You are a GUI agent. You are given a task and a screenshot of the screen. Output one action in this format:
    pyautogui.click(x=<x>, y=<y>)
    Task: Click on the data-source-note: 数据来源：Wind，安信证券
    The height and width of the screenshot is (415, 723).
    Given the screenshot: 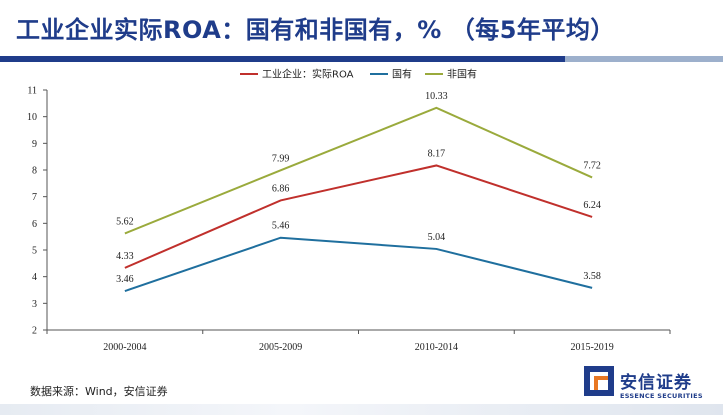 What is the action you would take?
    pyautogui.click(x=99, y=391)
    